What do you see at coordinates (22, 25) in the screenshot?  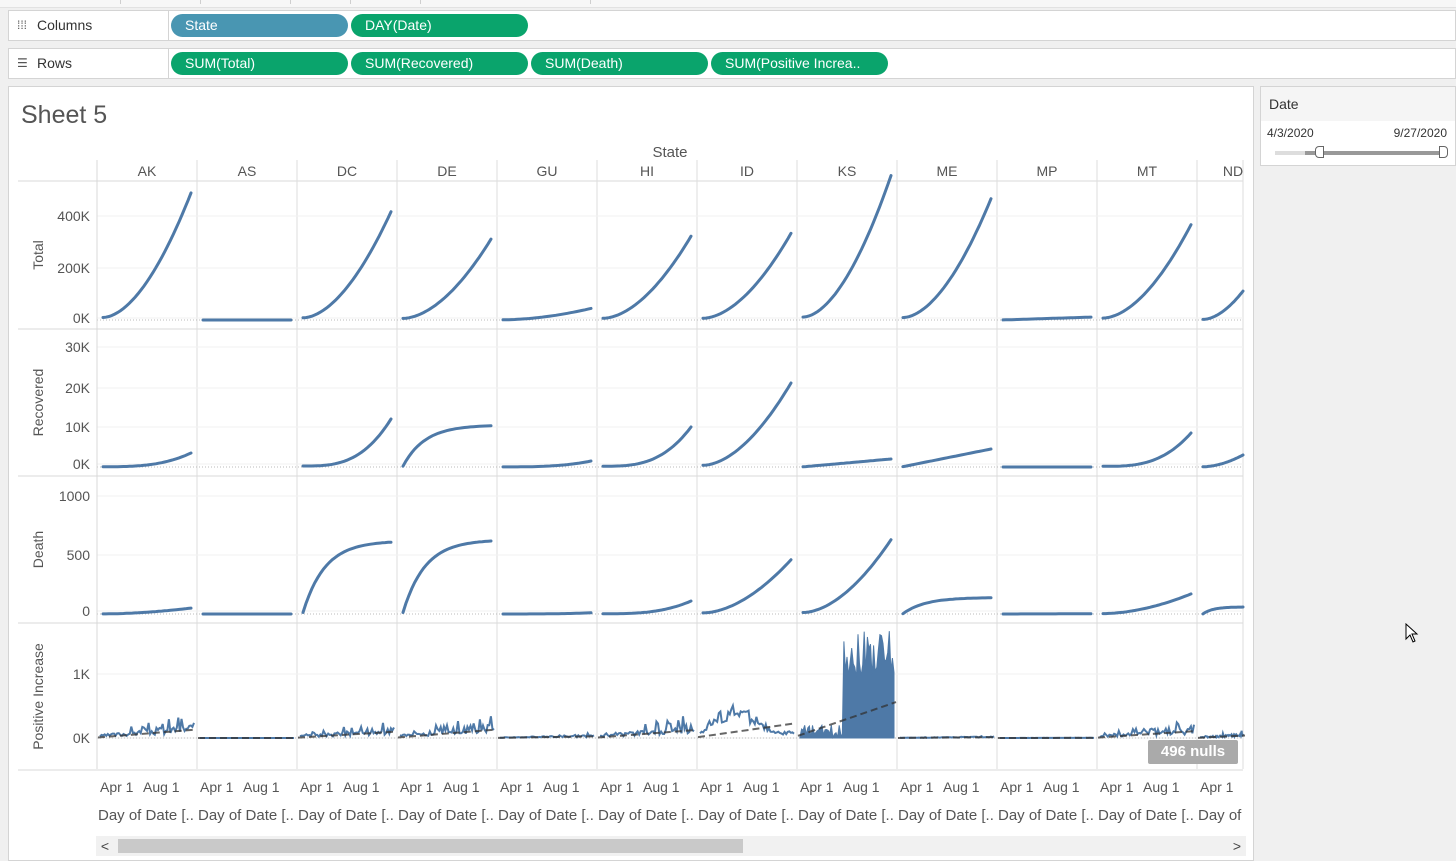 I see `columns-icon: ⁞⁞⁞` at bounding box center [22, 25].